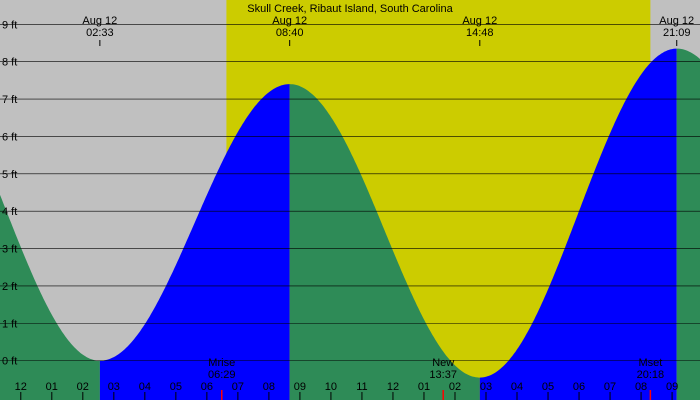 This screenshot has width=700, height=400. I want to click on y-tick-label: 4 ft, so click(9, 212).